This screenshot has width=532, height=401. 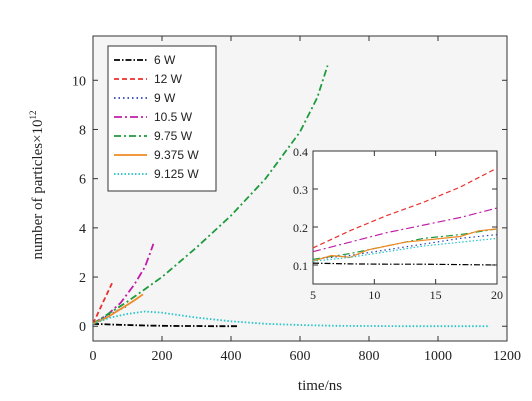 I want to click on legend-label: 9 W, so click(x=165, y=98).